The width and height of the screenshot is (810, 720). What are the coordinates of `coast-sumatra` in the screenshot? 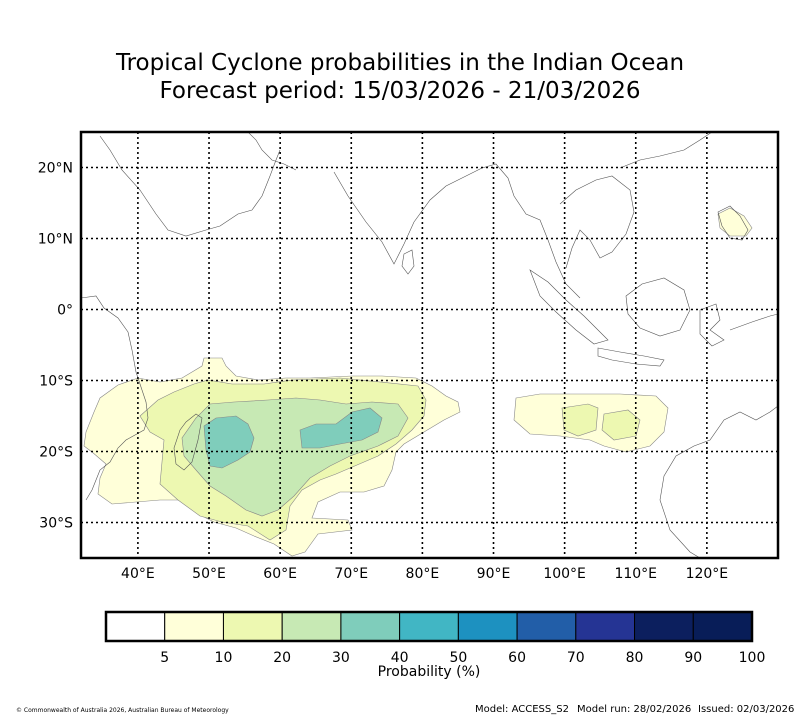 It's located at (569, 307).